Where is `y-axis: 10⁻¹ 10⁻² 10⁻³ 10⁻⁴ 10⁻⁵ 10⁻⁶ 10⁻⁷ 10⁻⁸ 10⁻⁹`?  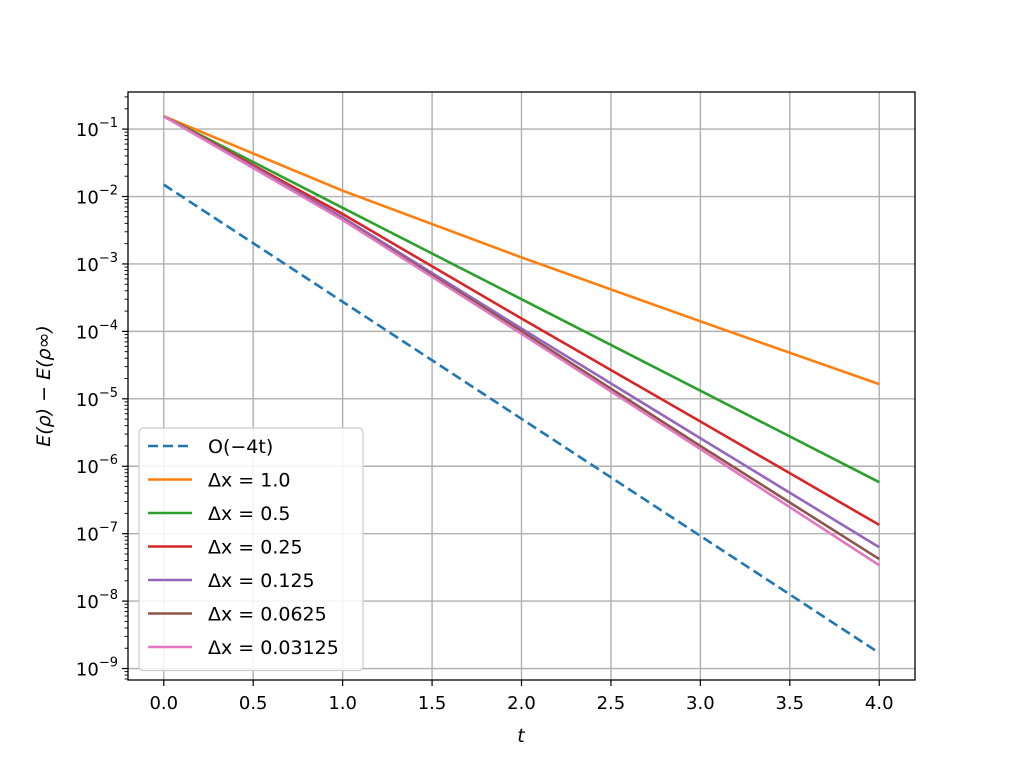 y-axis: 10⁻¹ 10⁻² 10⁻³ 10⁻⁴ 10⁻⁵ 10⁻⁶ 10⁻⁷ 10⁻⁸ 10⁻⁹ is located at coordinates (102, 398).